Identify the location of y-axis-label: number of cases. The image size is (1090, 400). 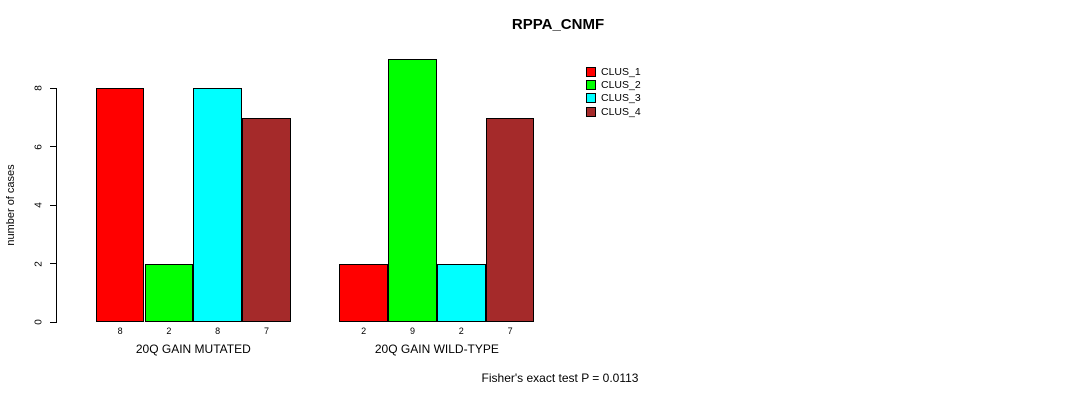
(11, 205).